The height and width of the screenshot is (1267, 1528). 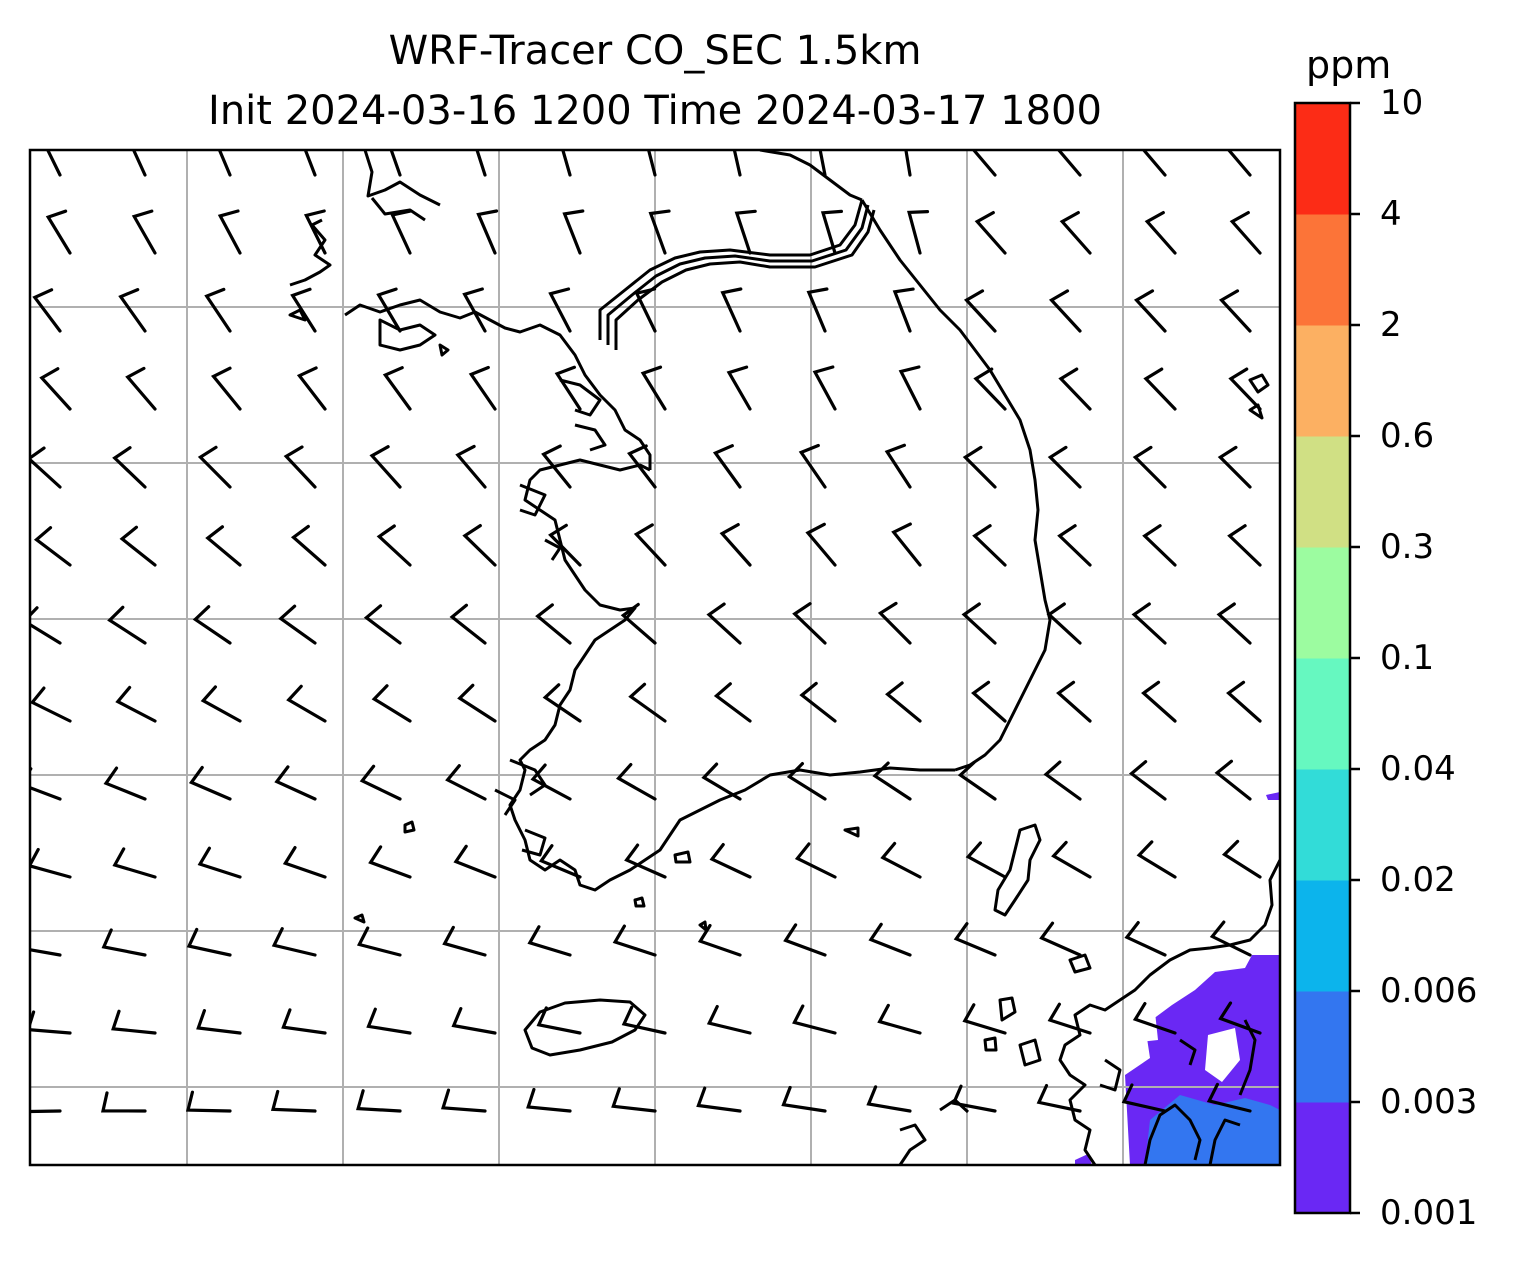 What do you see at coordinates (550, 617) in the screenshot?
I see `coastline-west-detail` at bounding box center [550, 617].